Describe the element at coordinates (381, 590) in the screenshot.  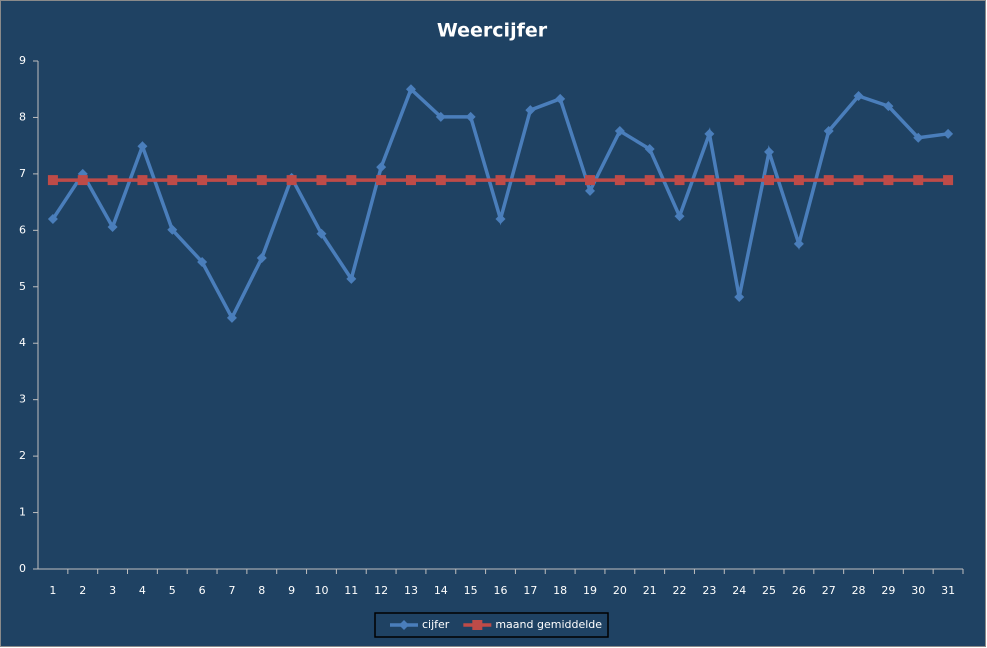
I see `x-tick-label: 12` at that location.